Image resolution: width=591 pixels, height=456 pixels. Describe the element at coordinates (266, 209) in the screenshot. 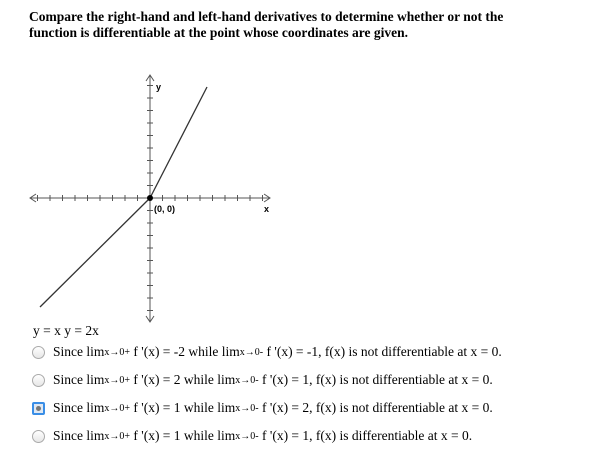

I see `x-axis-label: x` at that location.